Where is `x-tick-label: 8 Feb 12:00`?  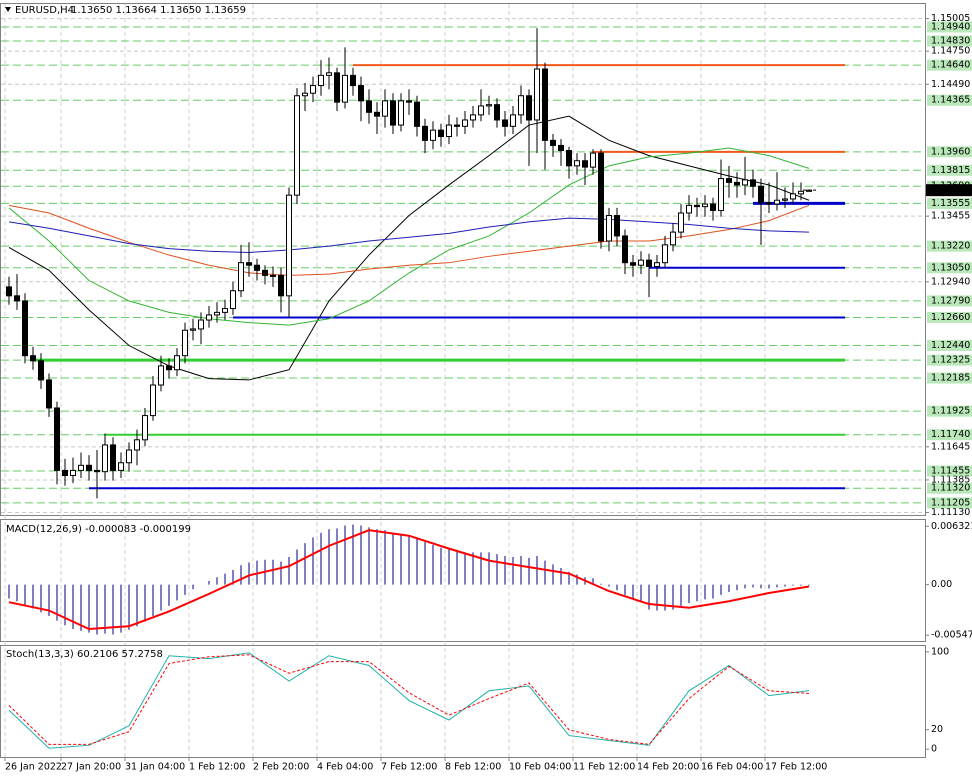
x-tick-label: 8 Feb 12:00 is located at coordinates (473, 767).